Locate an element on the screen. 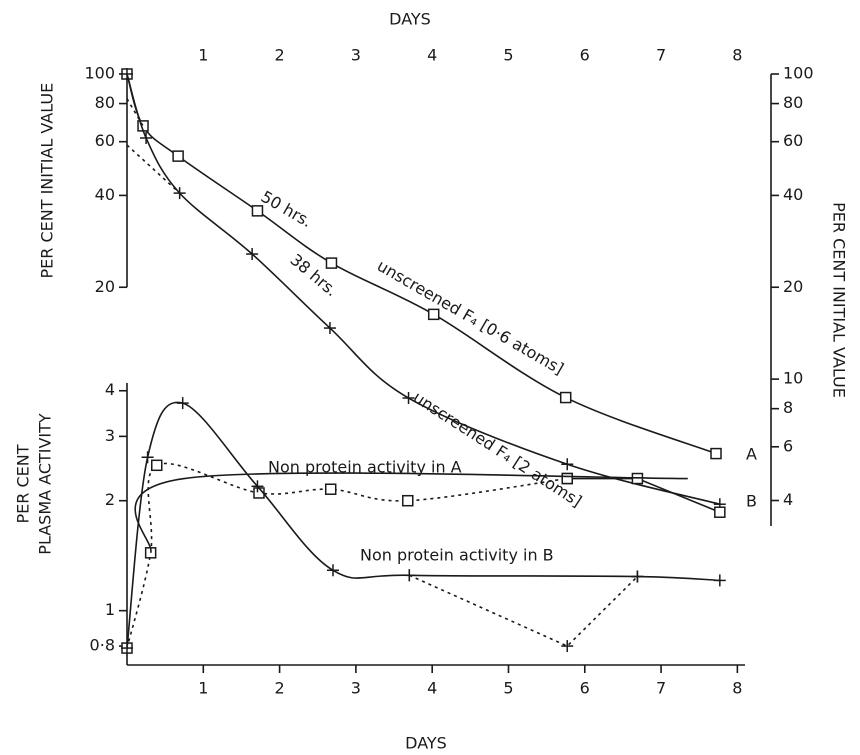  y-tick-label: 1 is located at coordinates (110, 609).